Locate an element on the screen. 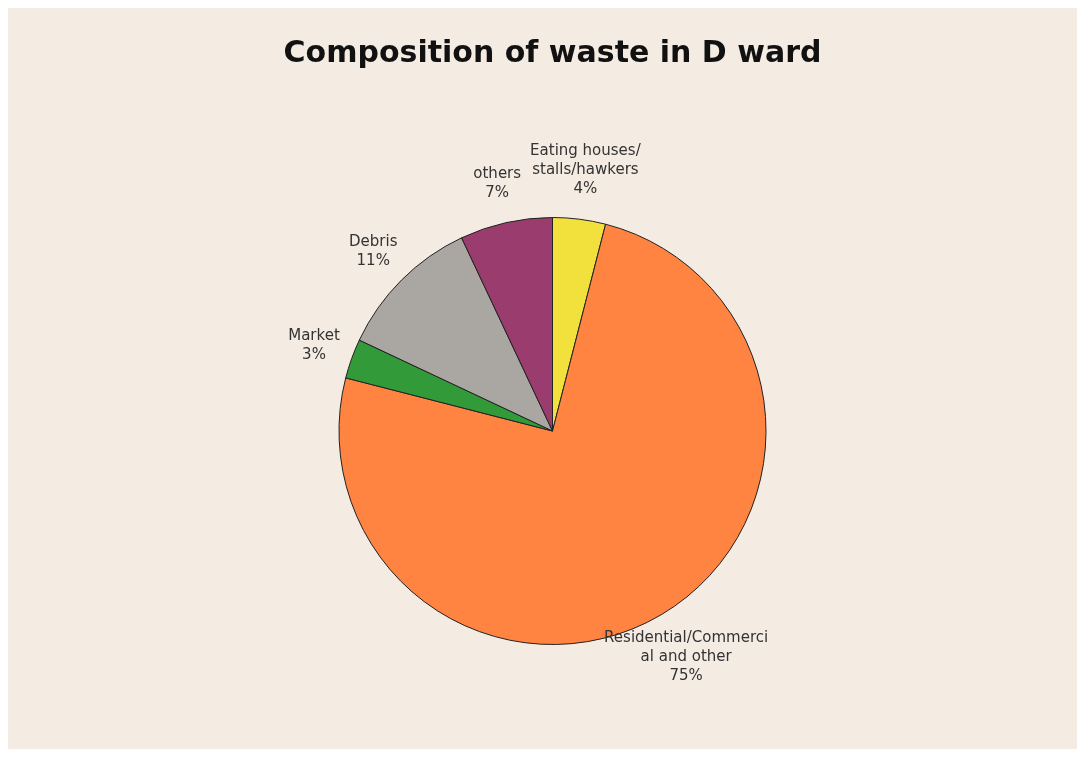 This screenshot has width=1085, height=757. data-label: 7% is located at coordinates (497, 192).